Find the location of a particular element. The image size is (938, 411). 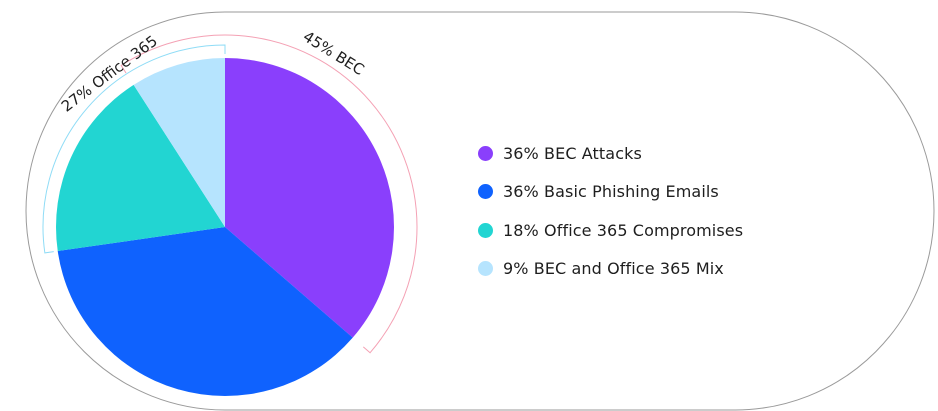

legend-item-basic-phishing: 36% Basic Phishing Emails is located at coordinates (610, 192).